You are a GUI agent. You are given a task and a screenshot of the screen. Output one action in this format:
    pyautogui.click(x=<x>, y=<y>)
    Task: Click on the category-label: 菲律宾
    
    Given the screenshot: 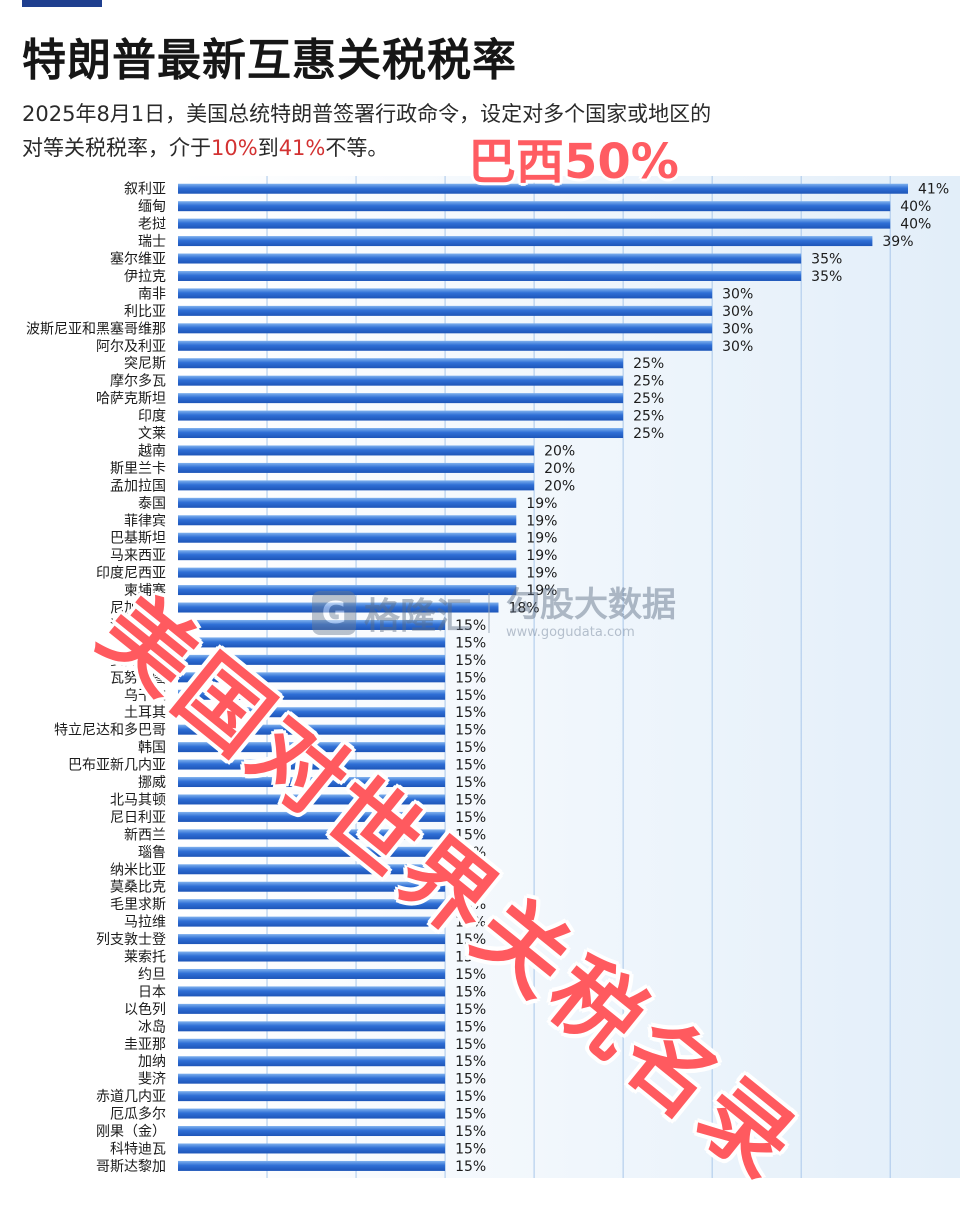 What is the action you would take?
    pyautogui.click(x=145, y=521)
    